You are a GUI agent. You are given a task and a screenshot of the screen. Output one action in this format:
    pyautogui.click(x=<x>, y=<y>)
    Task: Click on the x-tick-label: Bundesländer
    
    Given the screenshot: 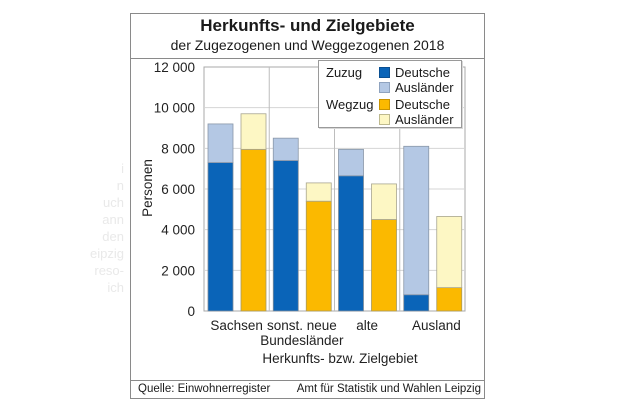 What is the action you would take?
    pyautogui.click(x=302, y=340)
    